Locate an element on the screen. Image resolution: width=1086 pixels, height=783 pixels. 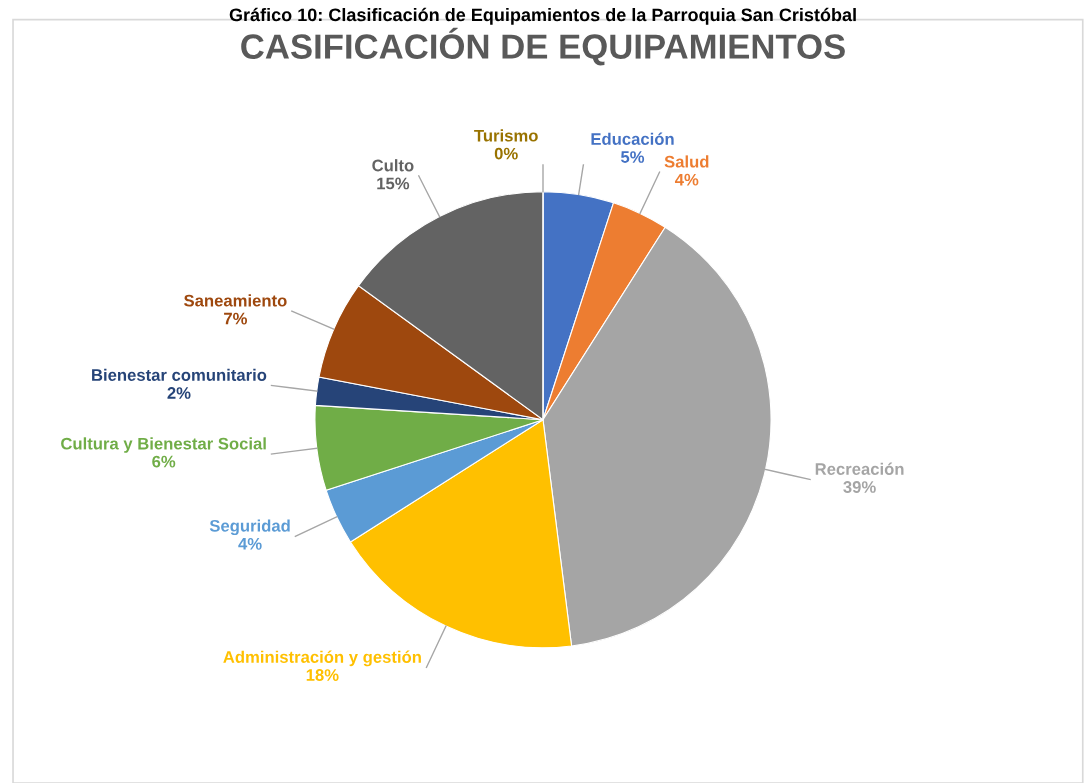
data-label: 15% is located at coordinates (393, 183).